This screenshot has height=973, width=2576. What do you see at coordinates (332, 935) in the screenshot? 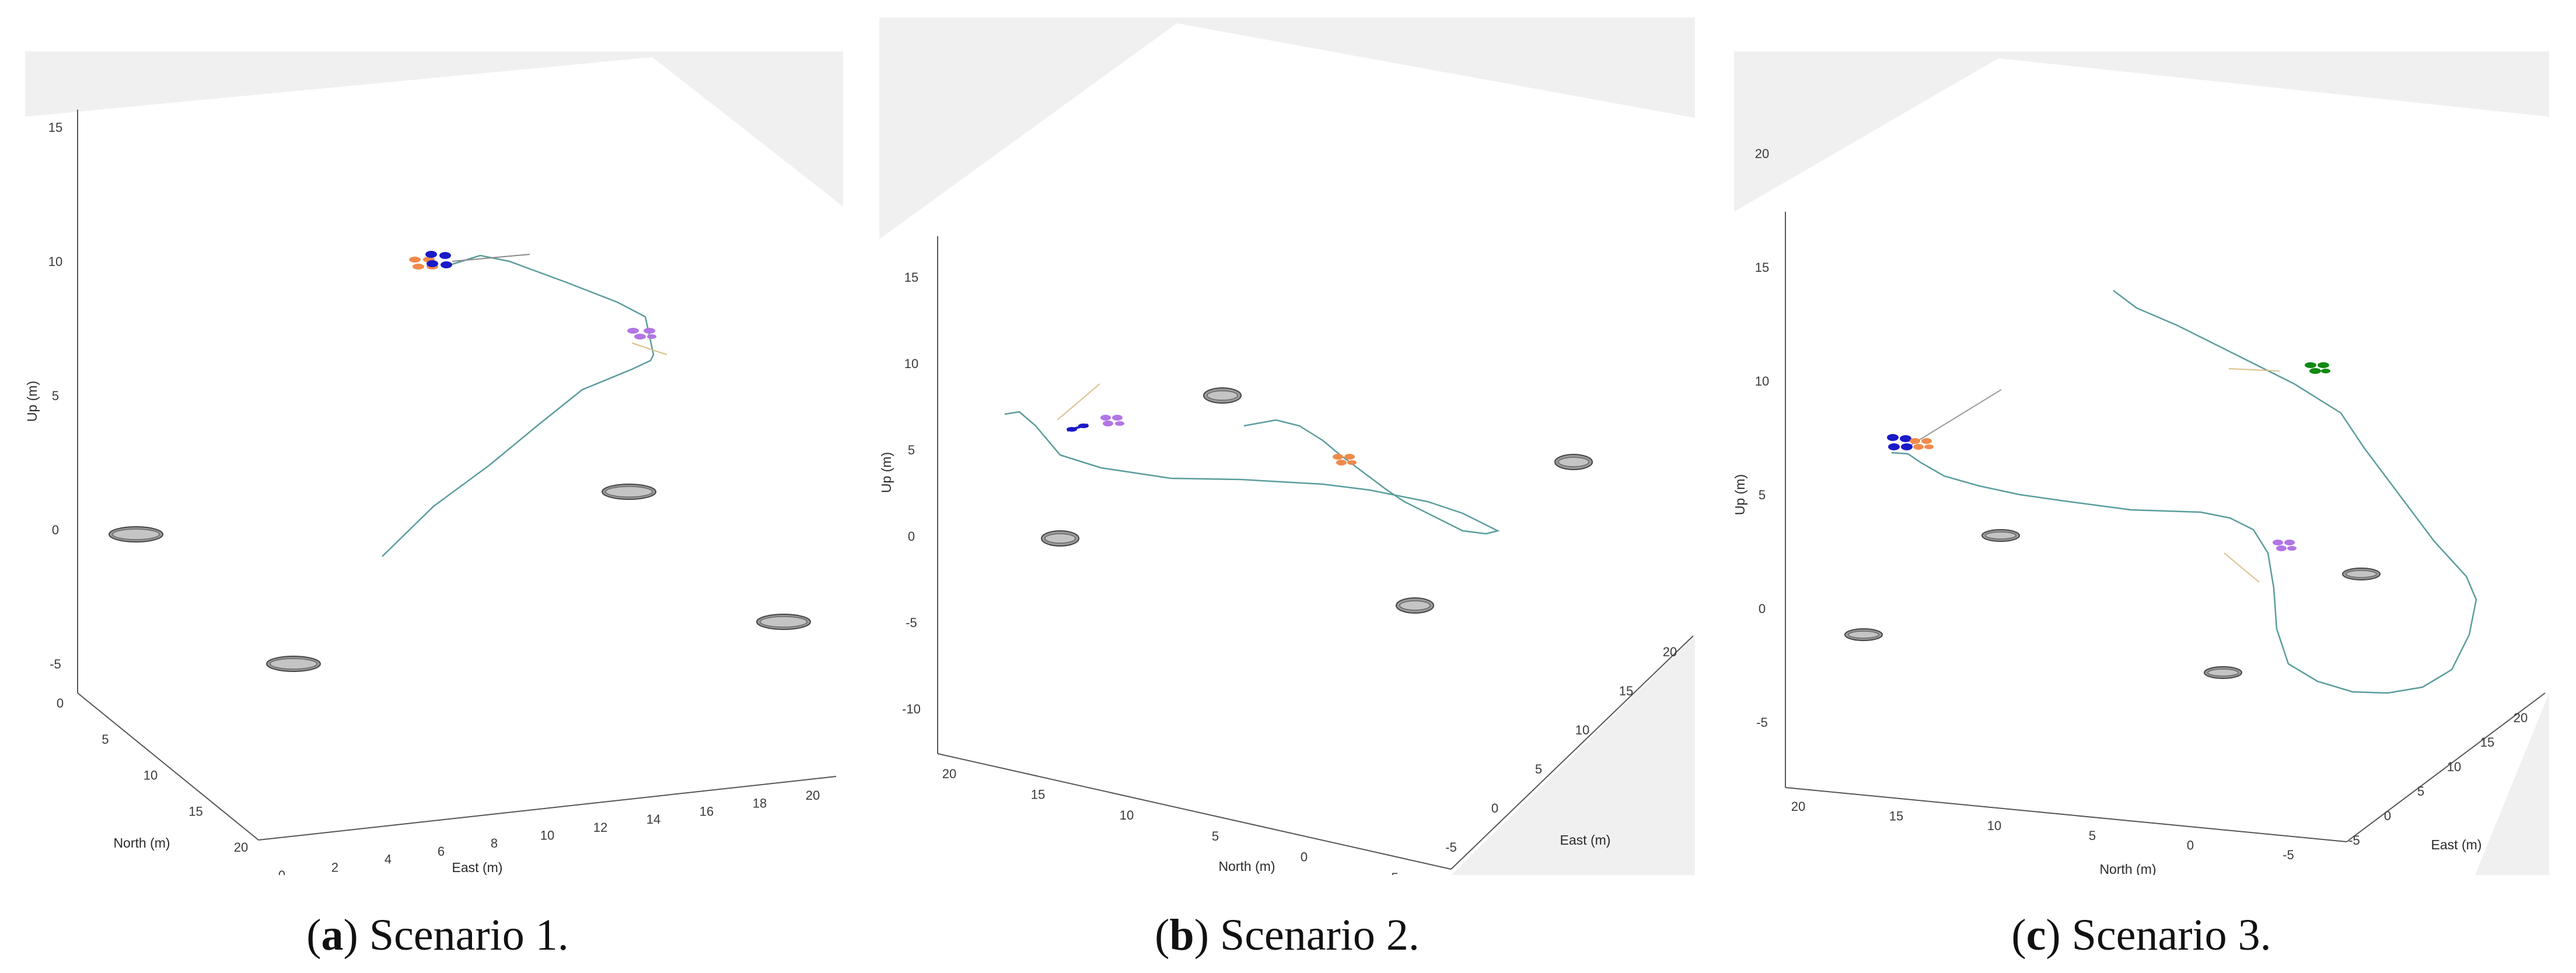
I see `caption-a-letter: a` at bounding box center [332, 935].